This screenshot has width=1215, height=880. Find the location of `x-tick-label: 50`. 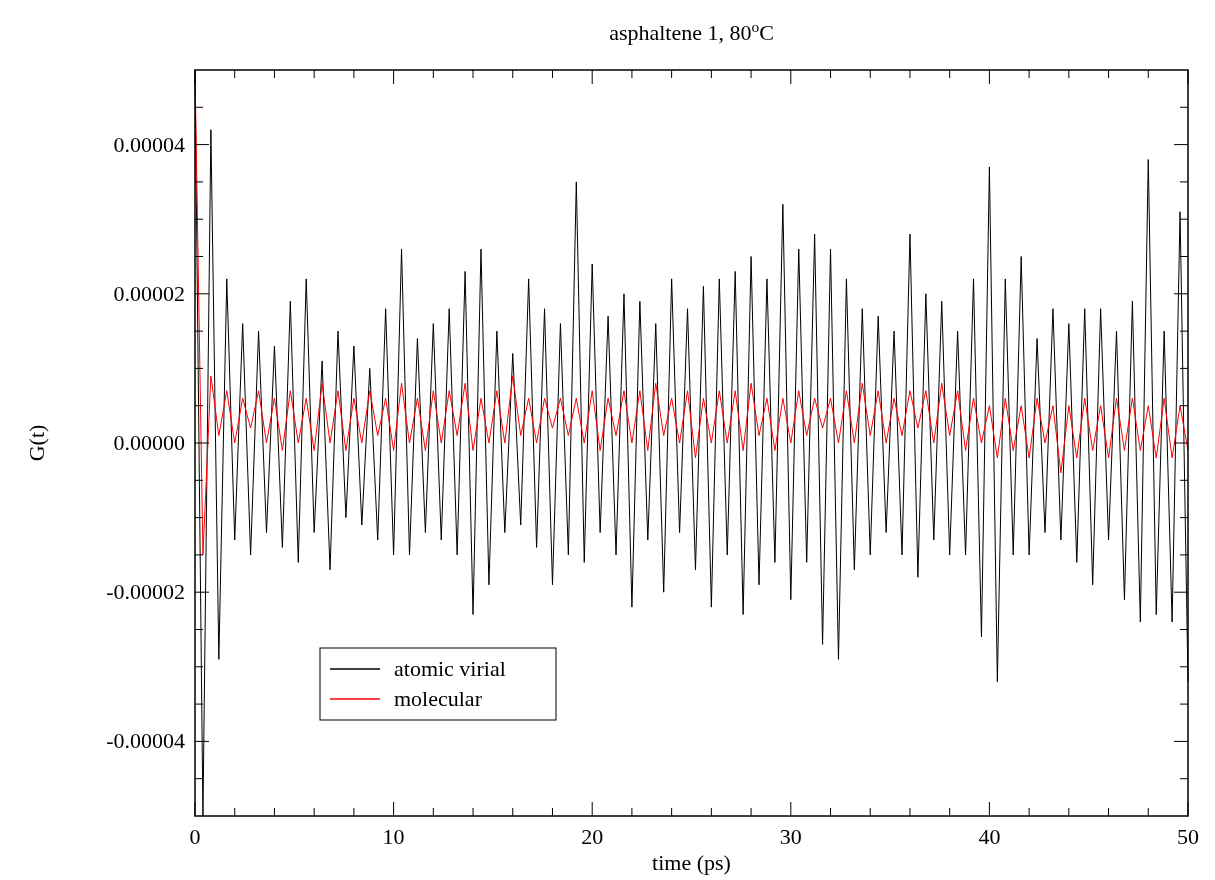

x-tick-label: 50 is located at coordinates (1188, 836).